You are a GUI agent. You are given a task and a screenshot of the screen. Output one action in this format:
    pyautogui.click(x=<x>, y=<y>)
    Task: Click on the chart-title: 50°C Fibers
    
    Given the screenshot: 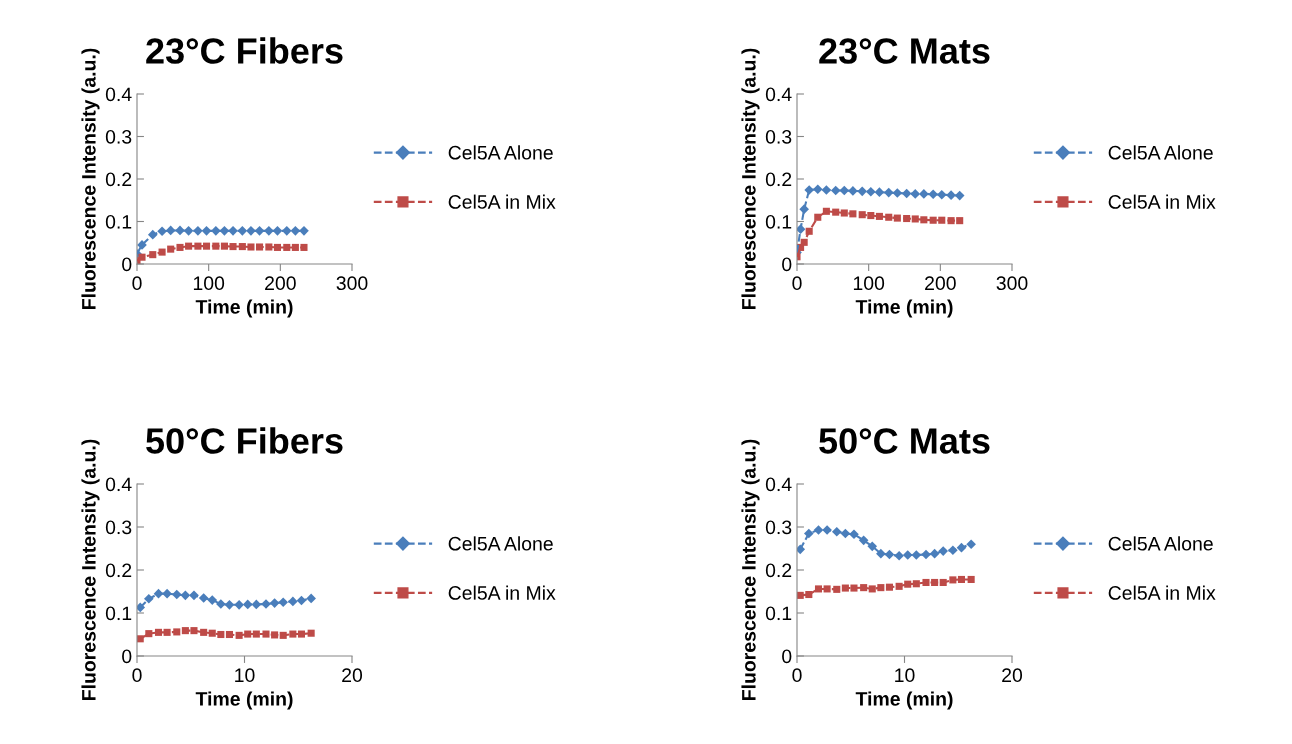 What is the action you would take?
    pyautogui.click(x=244, y=440)
    